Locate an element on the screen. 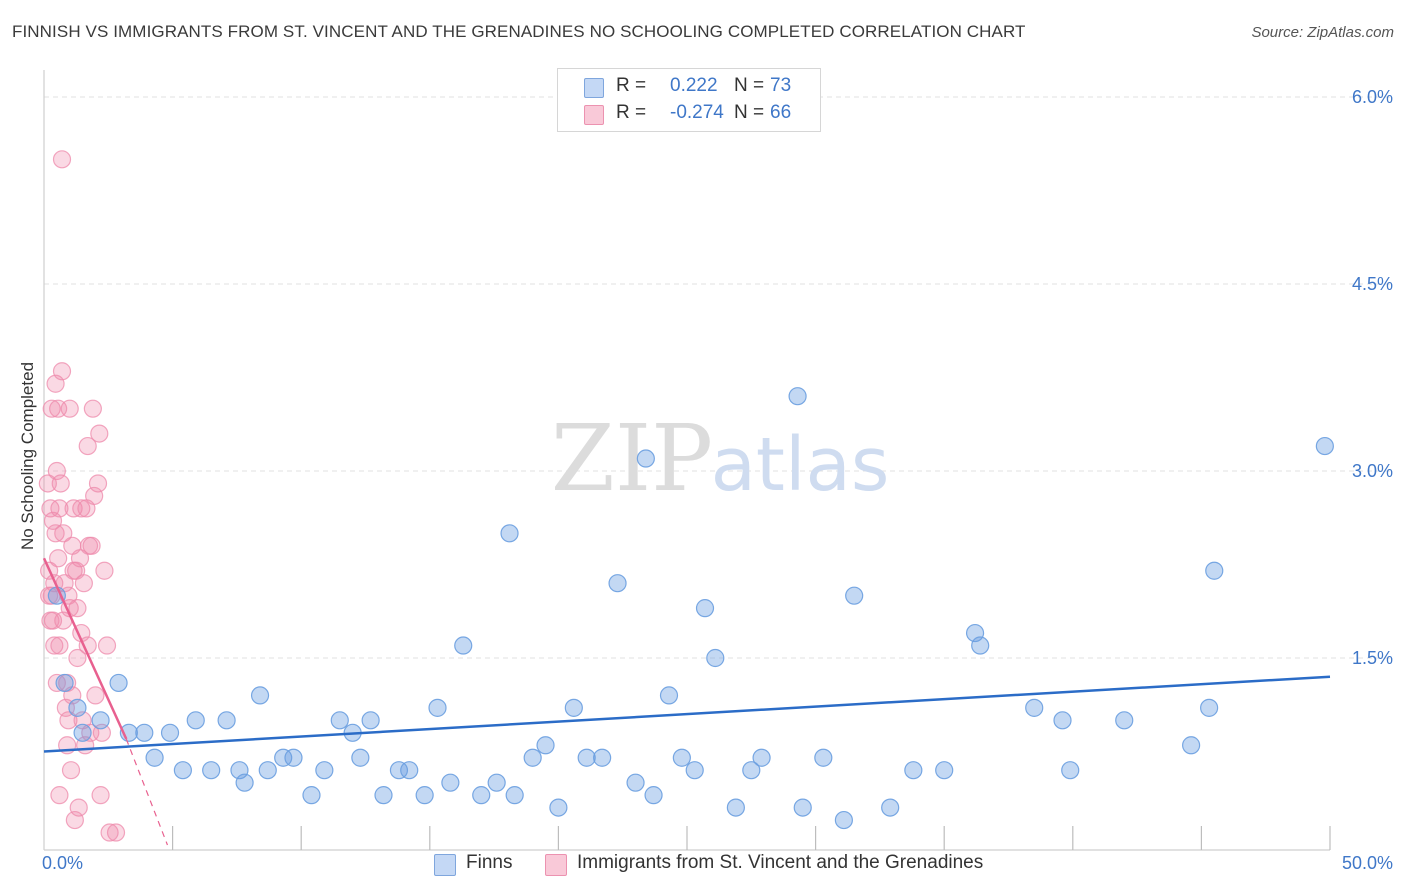 The image size is (1406, 892). n-label: N = is located at coordinates (749, 85).